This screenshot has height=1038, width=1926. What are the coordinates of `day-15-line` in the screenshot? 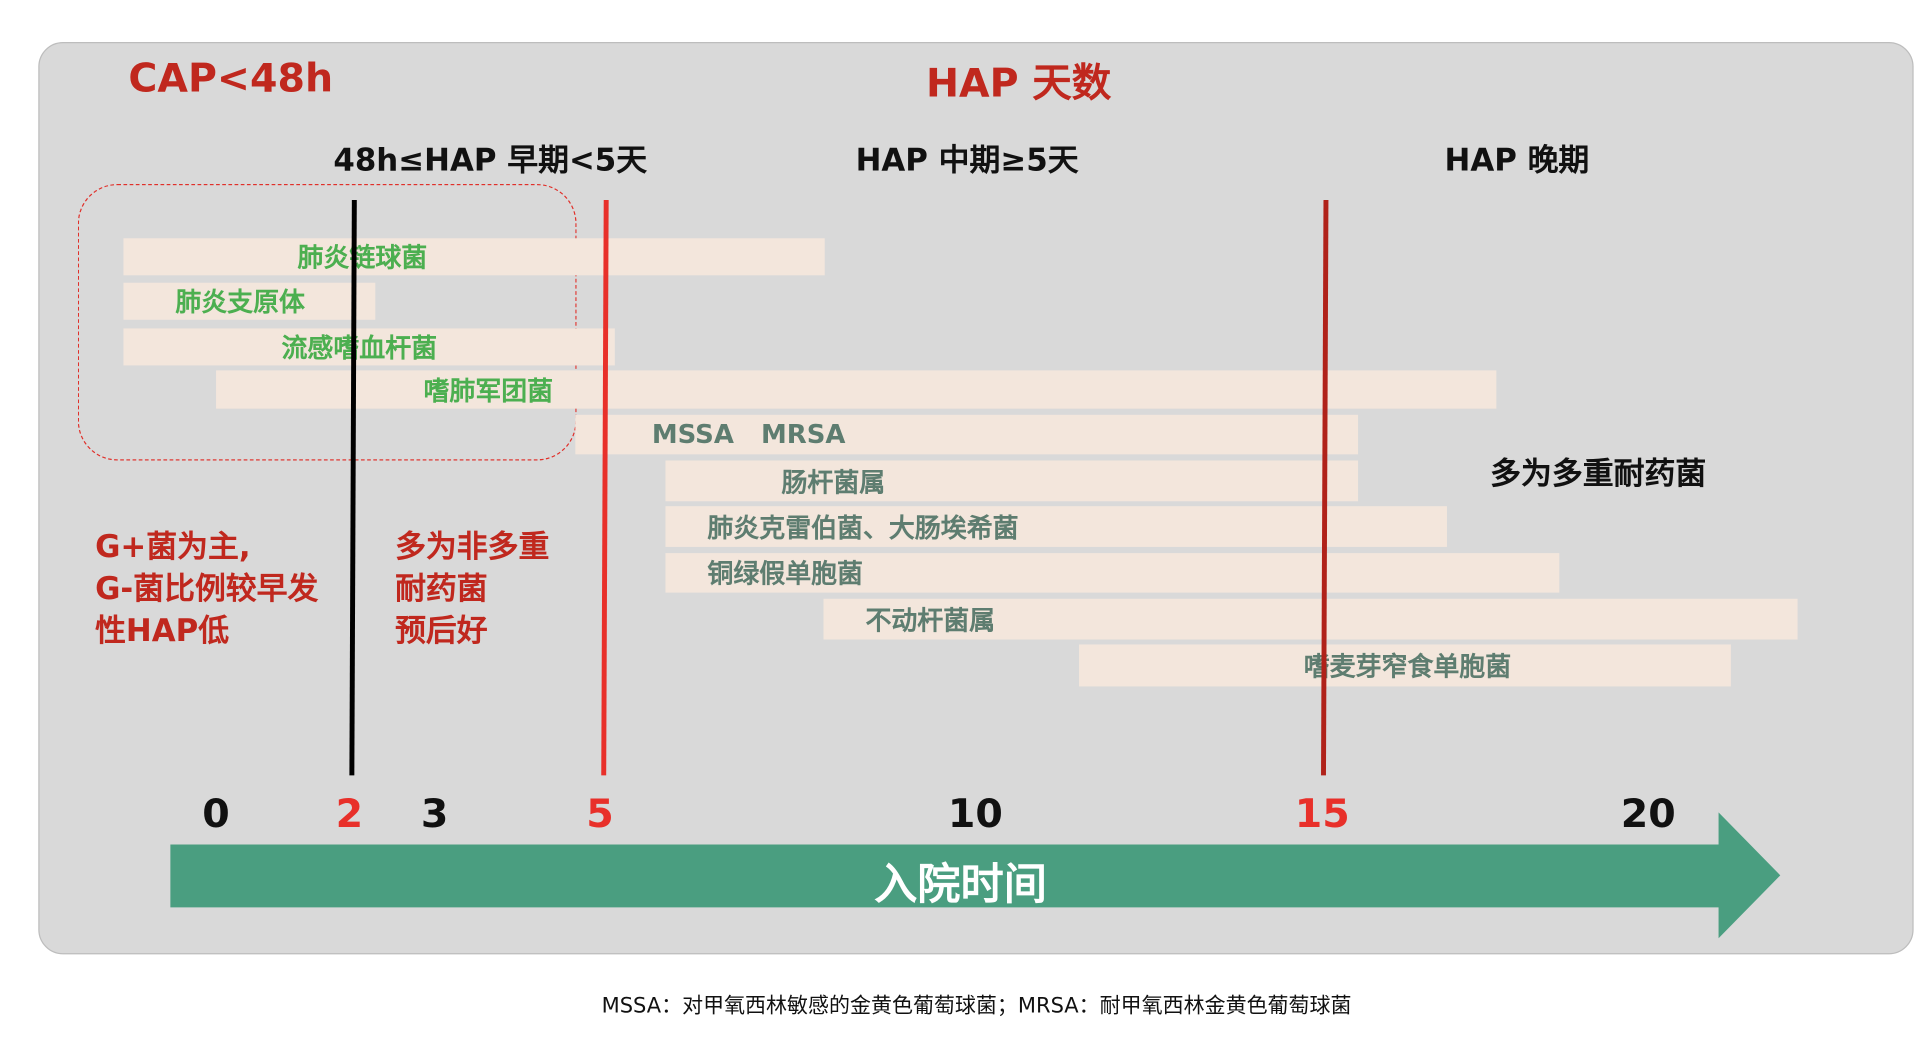 It's located at (1325, 487).